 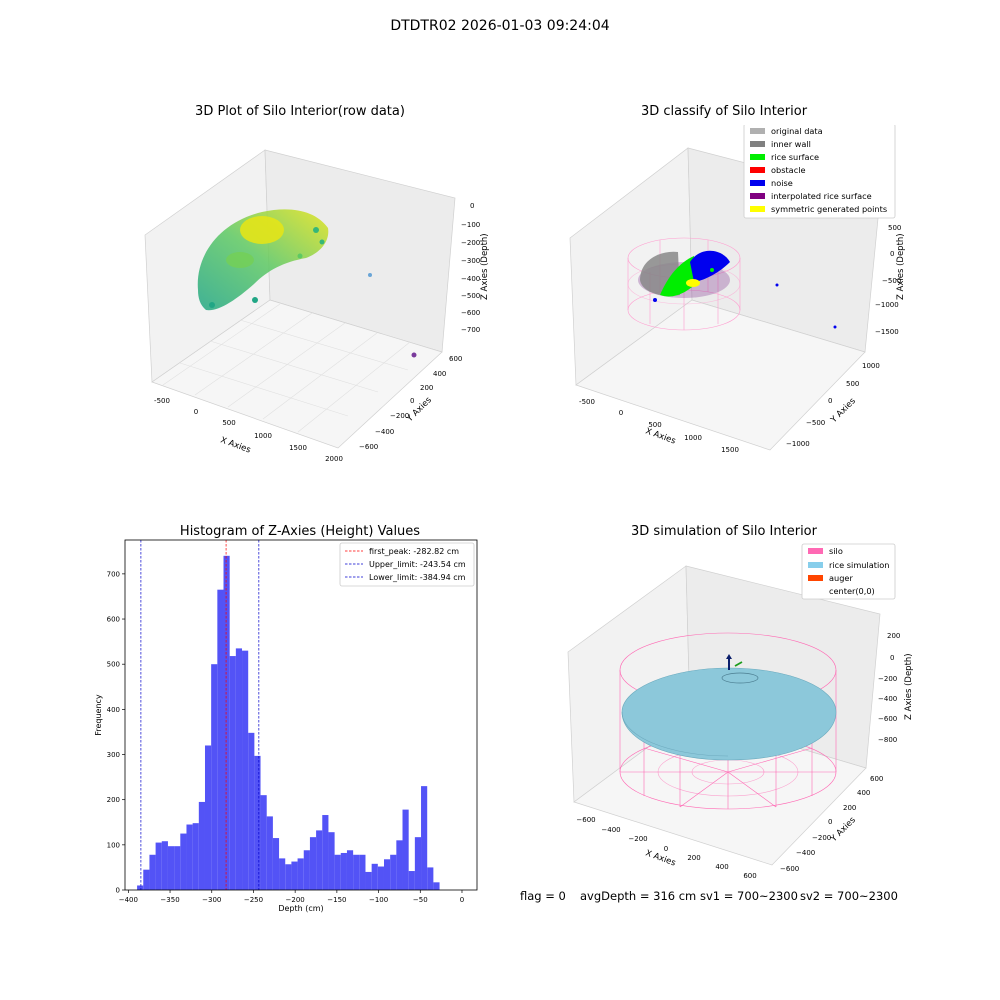 I want to click on x-tick-label: −250, so click(x=253, y=900).